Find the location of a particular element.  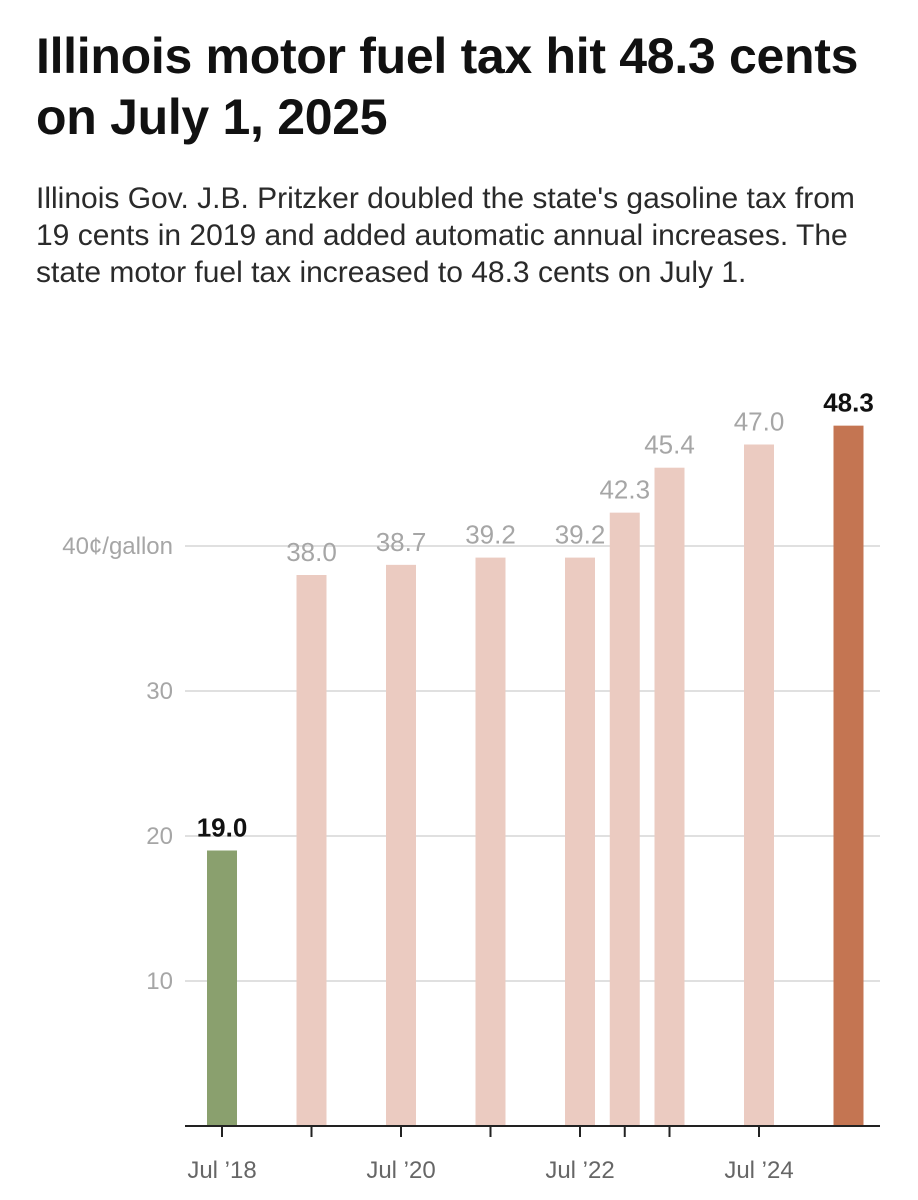

y-tick-label: 20 is located at coordinates (159, 836).